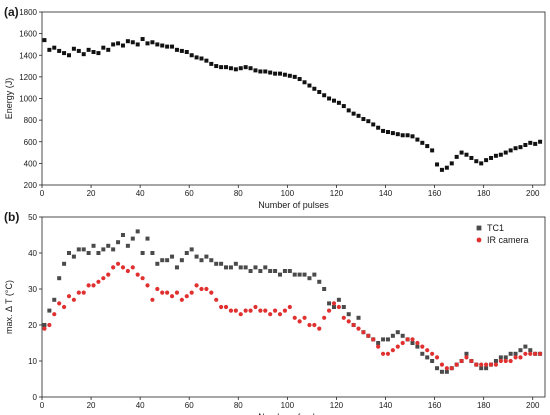  Describe the element at coordinates (28, 77) in the screenshot. I see `panel-a-y-tick-label: 1200` at that location.